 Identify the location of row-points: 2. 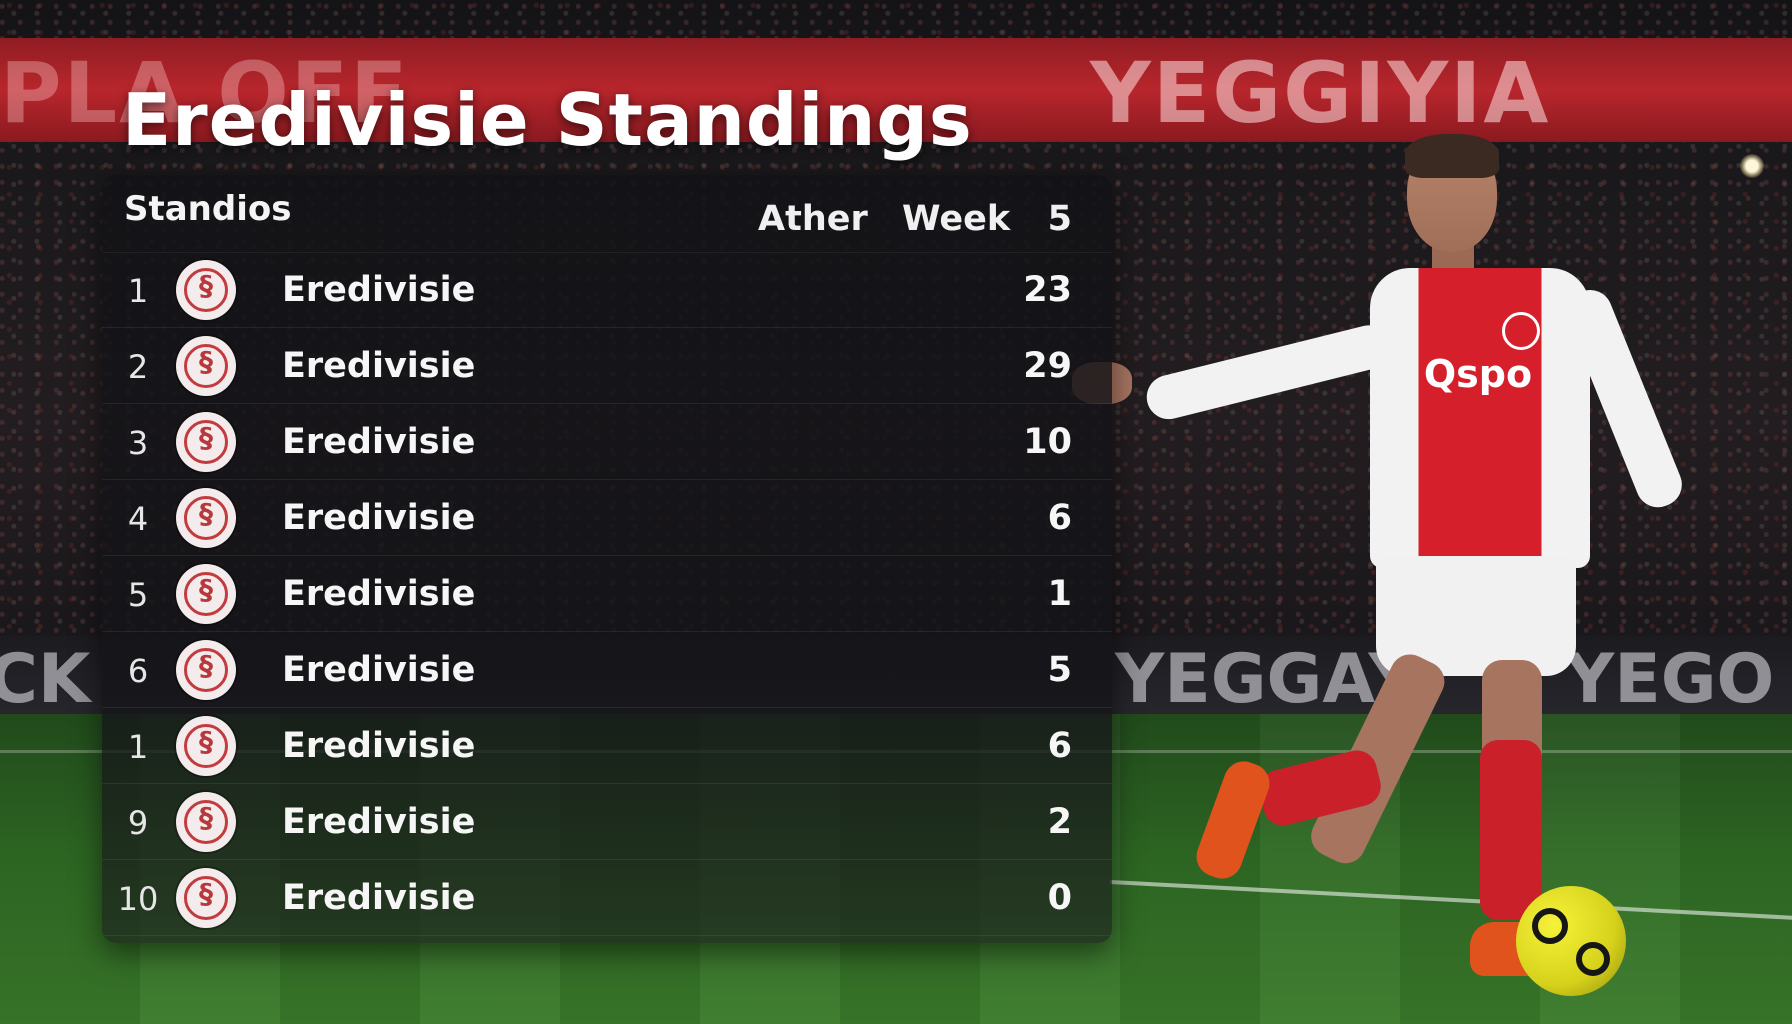
(1059, 822).